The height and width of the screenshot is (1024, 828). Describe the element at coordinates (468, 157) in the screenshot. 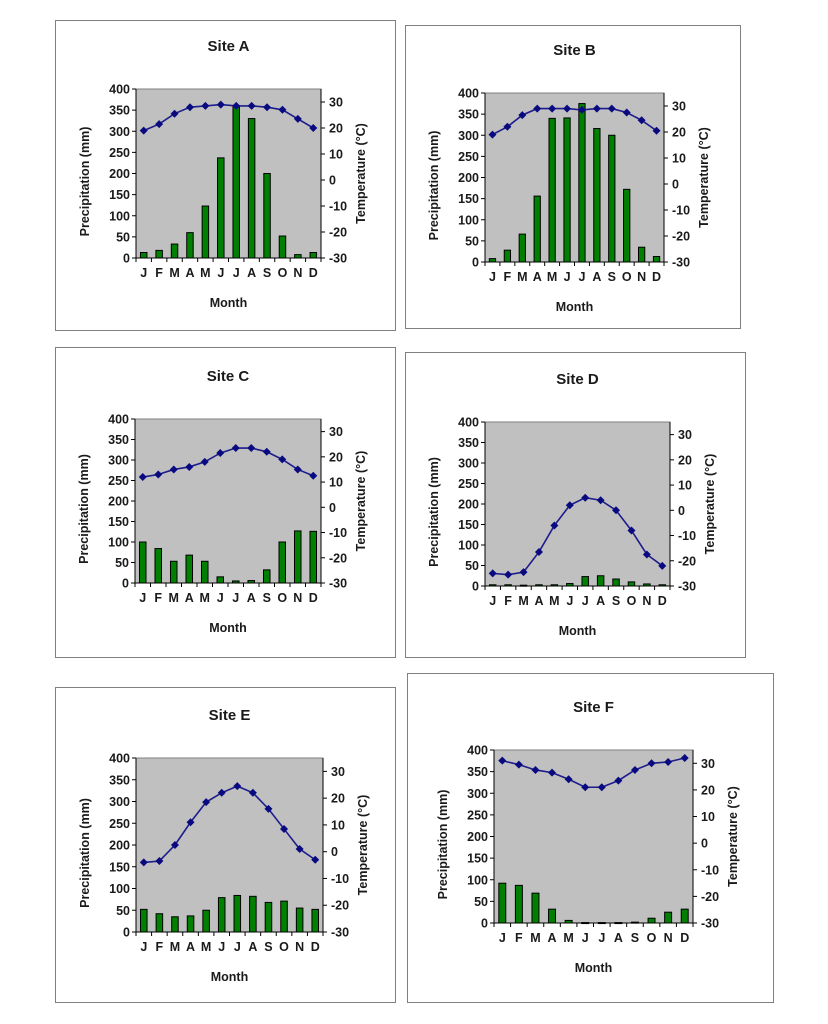

I see `y-tick-label: 250` at that location.